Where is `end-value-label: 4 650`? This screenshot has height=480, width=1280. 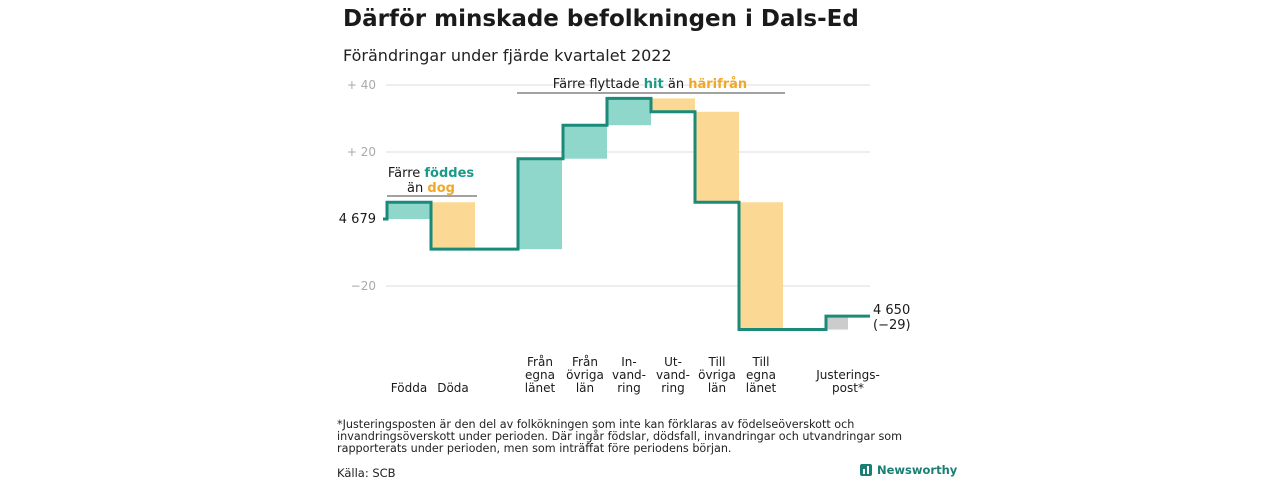
end-value-label: 4 650 is located at coordinates (891, 310).